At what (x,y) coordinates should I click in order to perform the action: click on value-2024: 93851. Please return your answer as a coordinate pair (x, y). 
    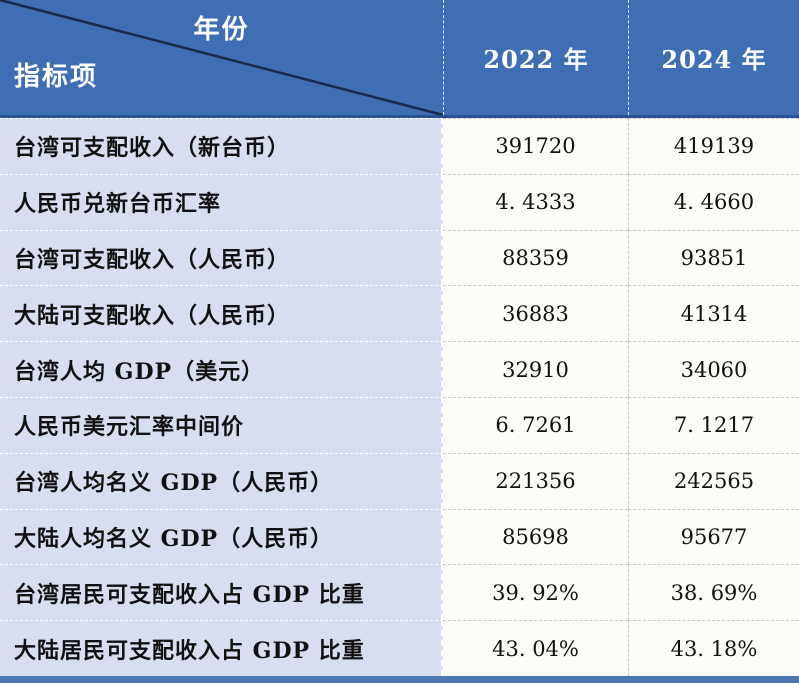
    Looking at the image, I should click on (713, 257).